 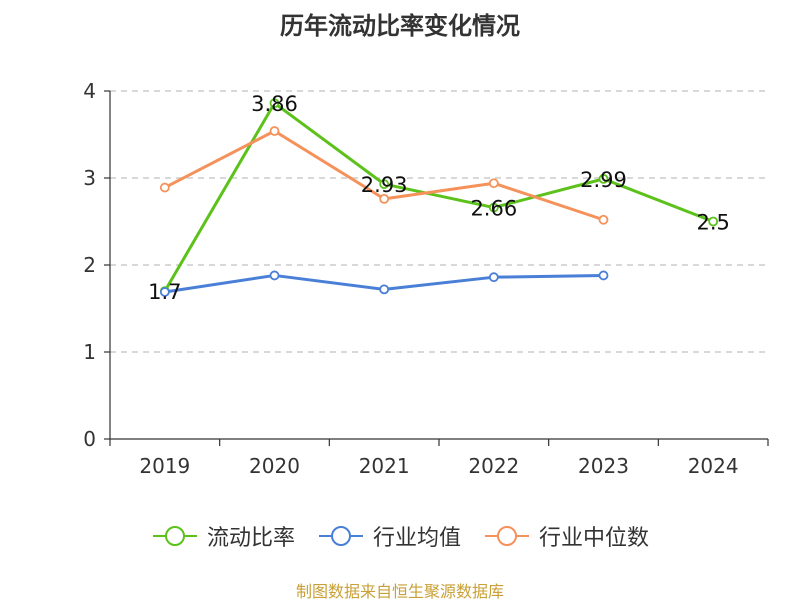 What do you see at coordinates (89, 265) in the screenshot?
I see `y-tick-label: 2` at bounding box center [89, 265].